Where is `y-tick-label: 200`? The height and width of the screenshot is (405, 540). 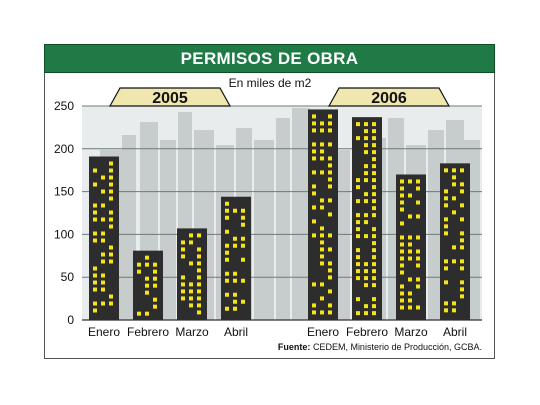
y-tick-label: 200 is located at coordinates (64, 149).